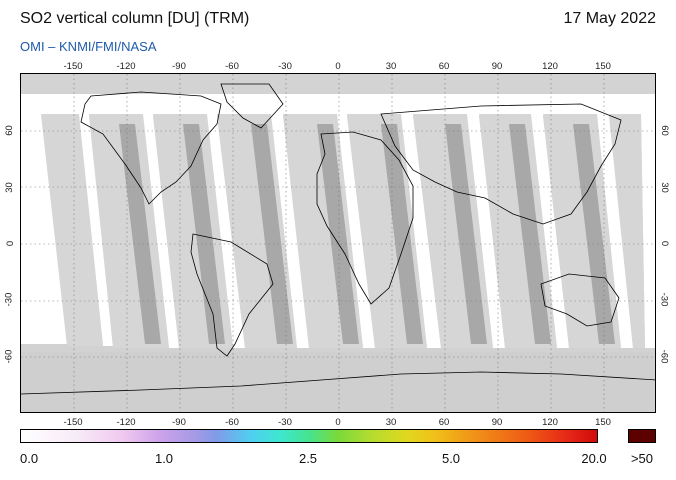 This screenshot has width=676, height=480. I want to click on colorbar-label: 5.0, so click(451, 458).